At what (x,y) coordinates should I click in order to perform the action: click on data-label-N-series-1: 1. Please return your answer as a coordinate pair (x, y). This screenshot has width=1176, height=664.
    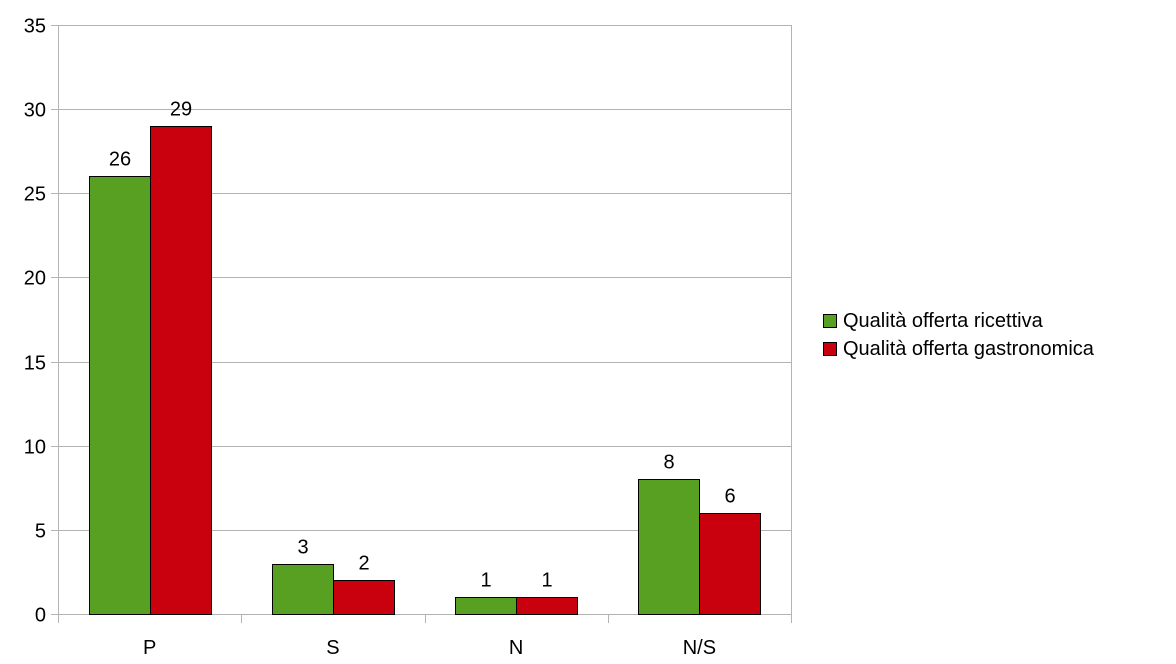
    Looking at the image, I should click on (485, 581).